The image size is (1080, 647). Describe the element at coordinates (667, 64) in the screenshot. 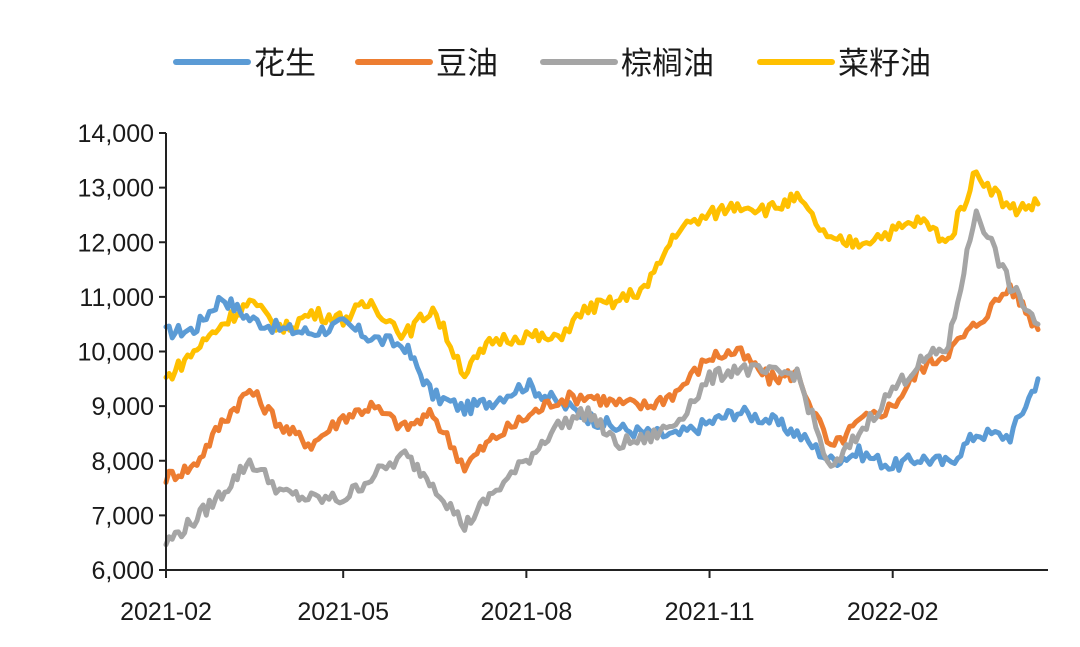

I see `legend-label: 棕榈油` at that location.